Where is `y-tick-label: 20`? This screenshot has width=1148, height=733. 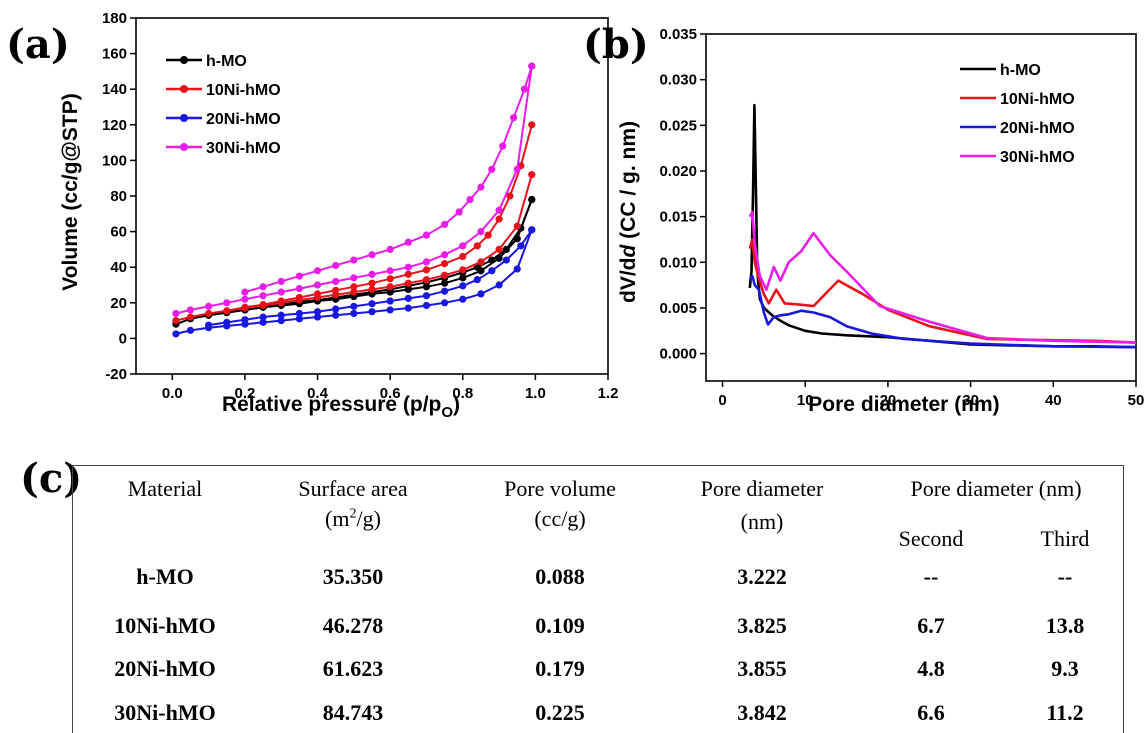
y-tick-label: 20 is located at coordinates (118, 303).